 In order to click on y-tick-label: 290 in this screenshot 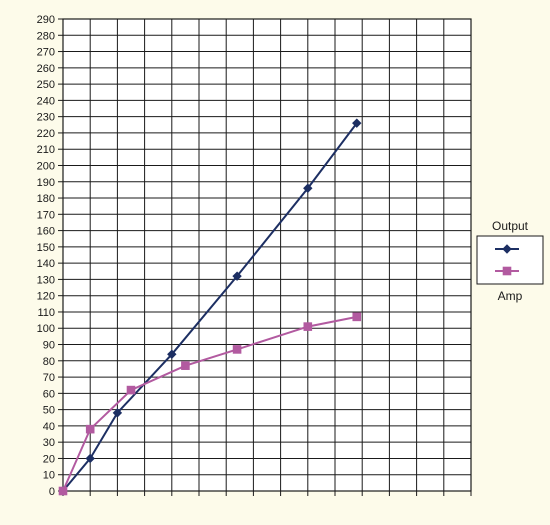, I will do `click(46, 20)`.